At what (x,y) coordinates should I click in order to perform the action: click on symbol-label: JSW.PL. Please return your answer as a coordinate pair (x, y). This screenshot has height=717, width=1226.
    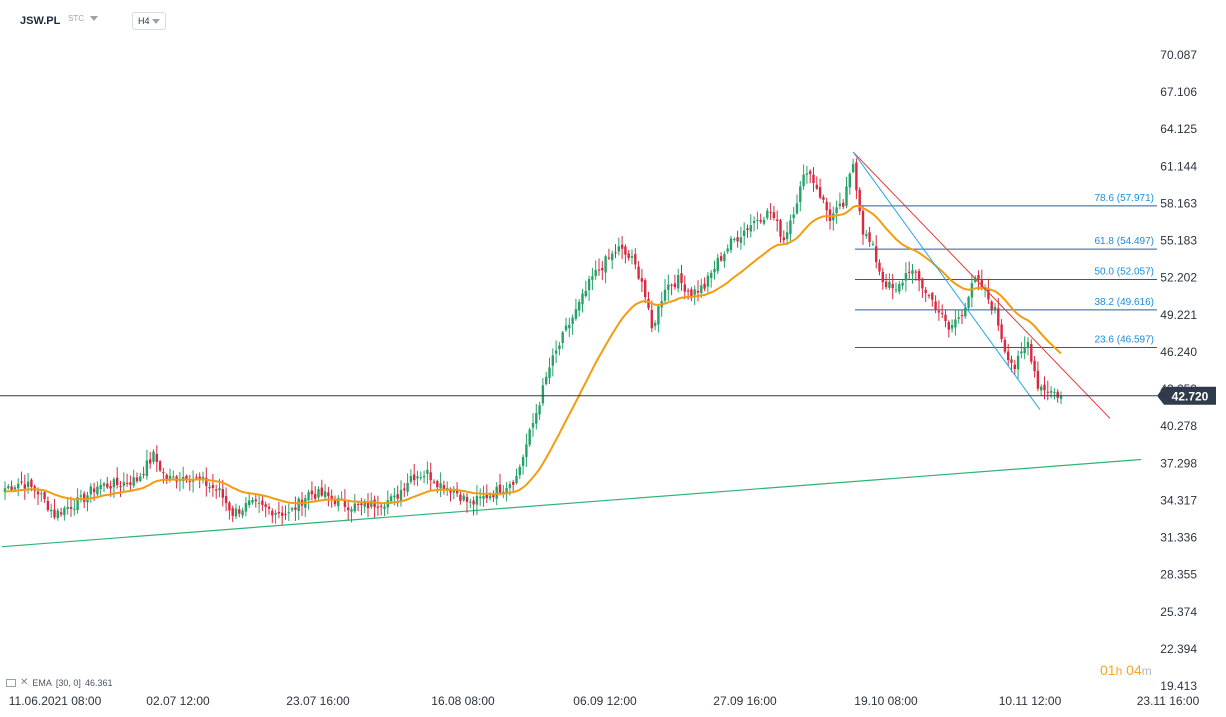
    Looking at the image, I should click on (40, 21).